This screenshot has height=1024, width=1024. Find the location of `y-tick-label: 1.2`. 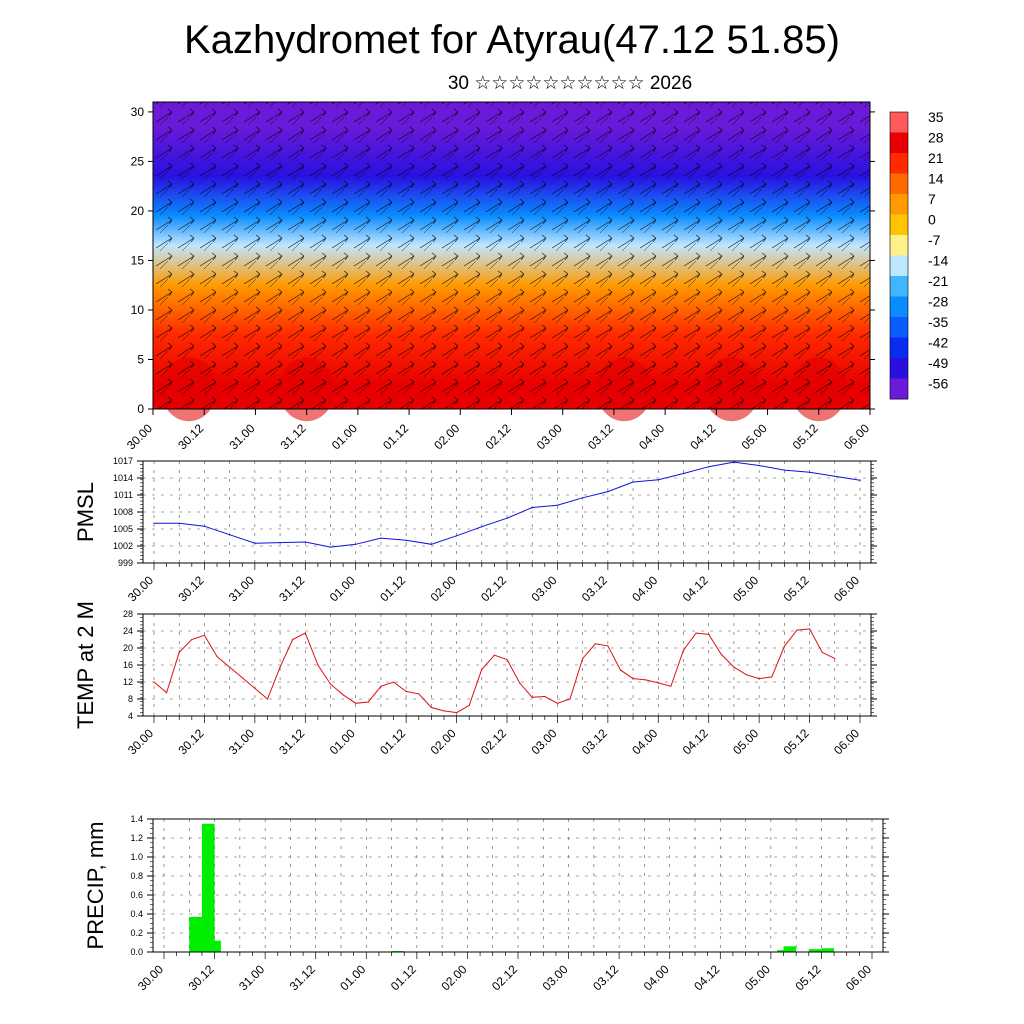

y-tick-label: 1.2 is located at coordinates (136, 838).